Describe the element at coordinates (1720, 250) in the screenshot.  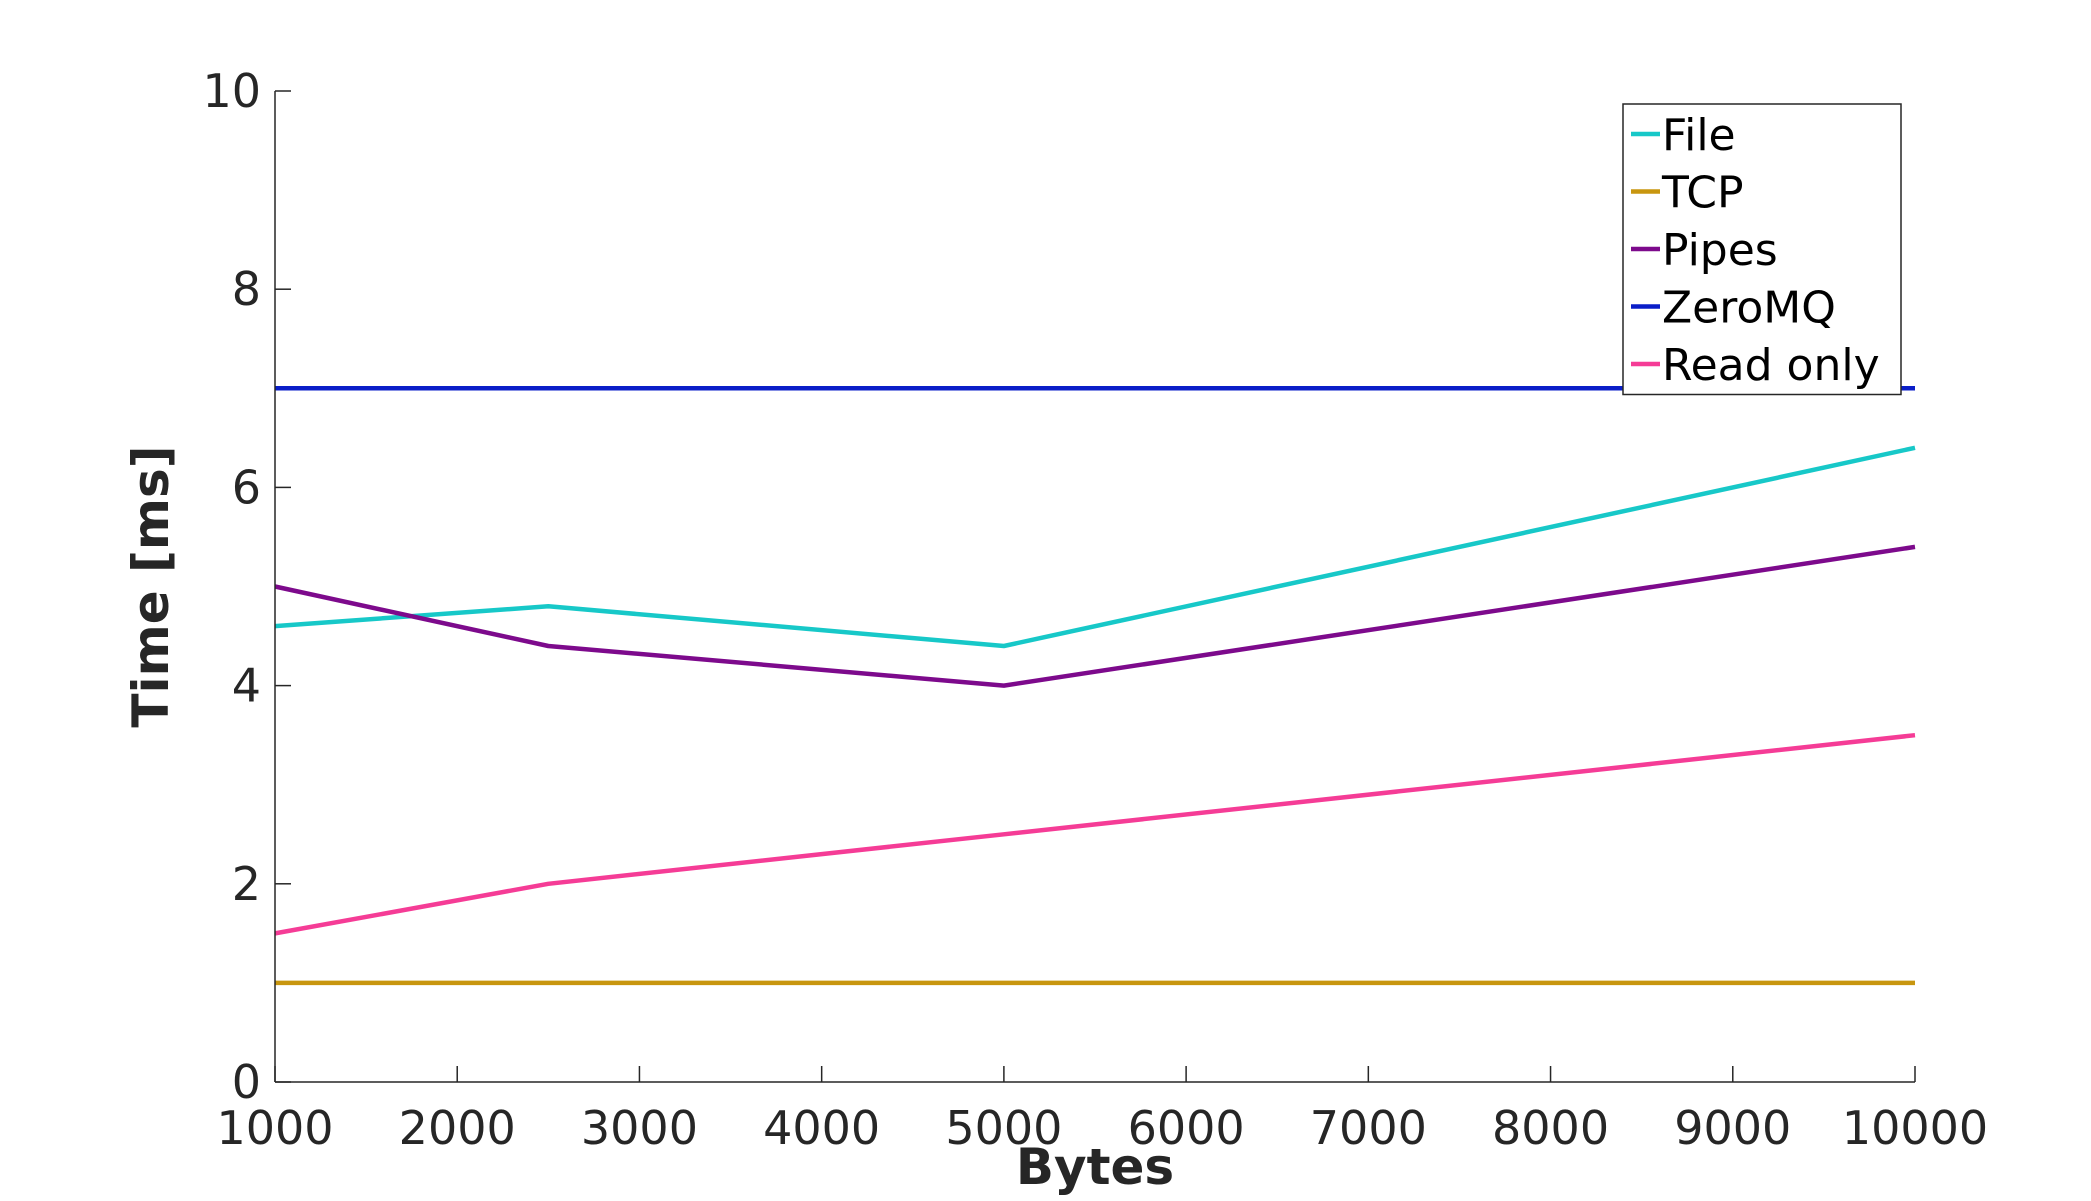
I see `legend-label: Pipes` at that location.